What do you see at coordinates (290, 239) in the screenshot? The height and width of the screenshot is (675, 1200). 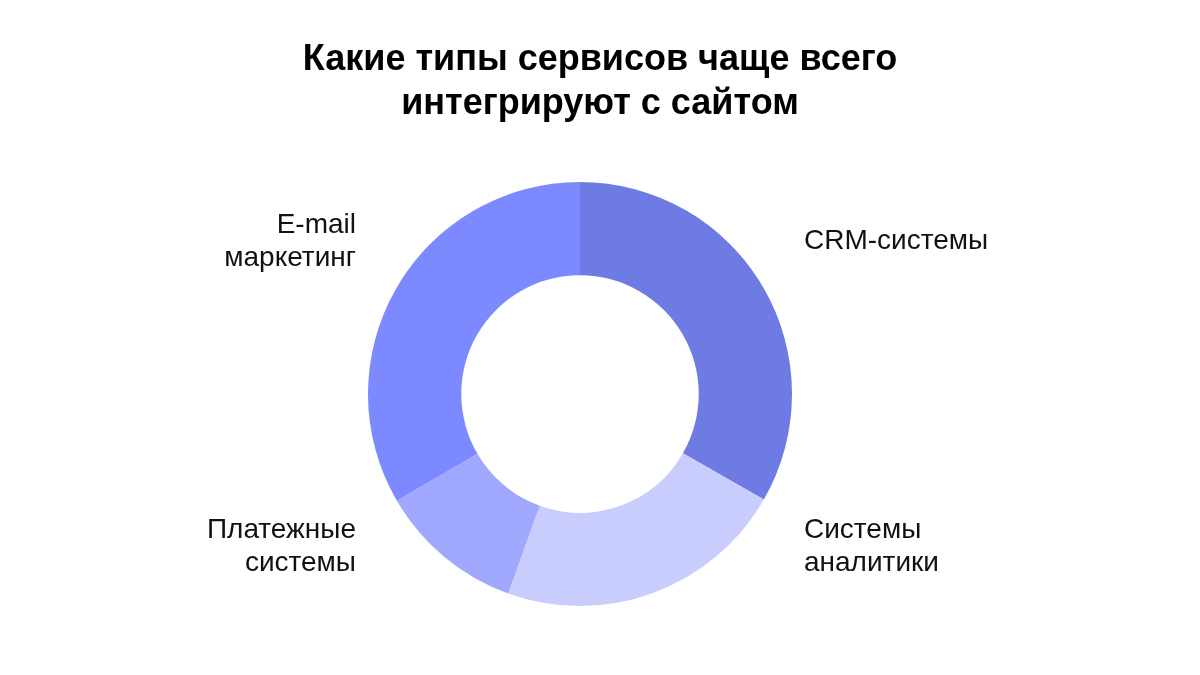 I see `slice-label: E-mail маркетинг` at bounding box center [290, 239].